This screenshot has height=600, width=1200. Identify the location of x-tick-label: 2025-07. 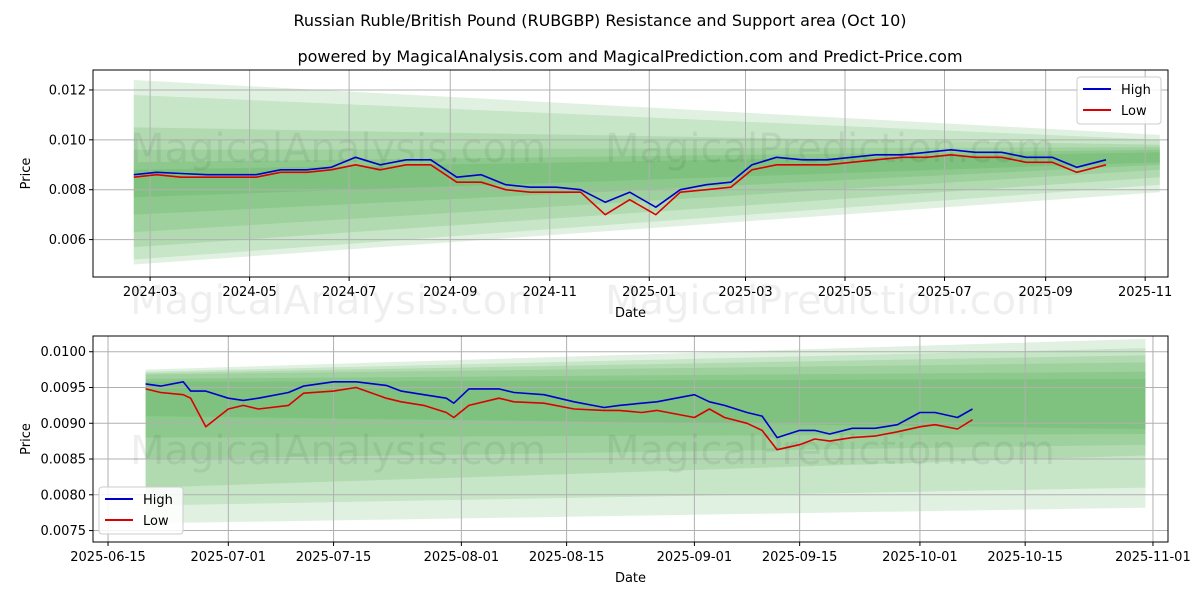
(944, 292).